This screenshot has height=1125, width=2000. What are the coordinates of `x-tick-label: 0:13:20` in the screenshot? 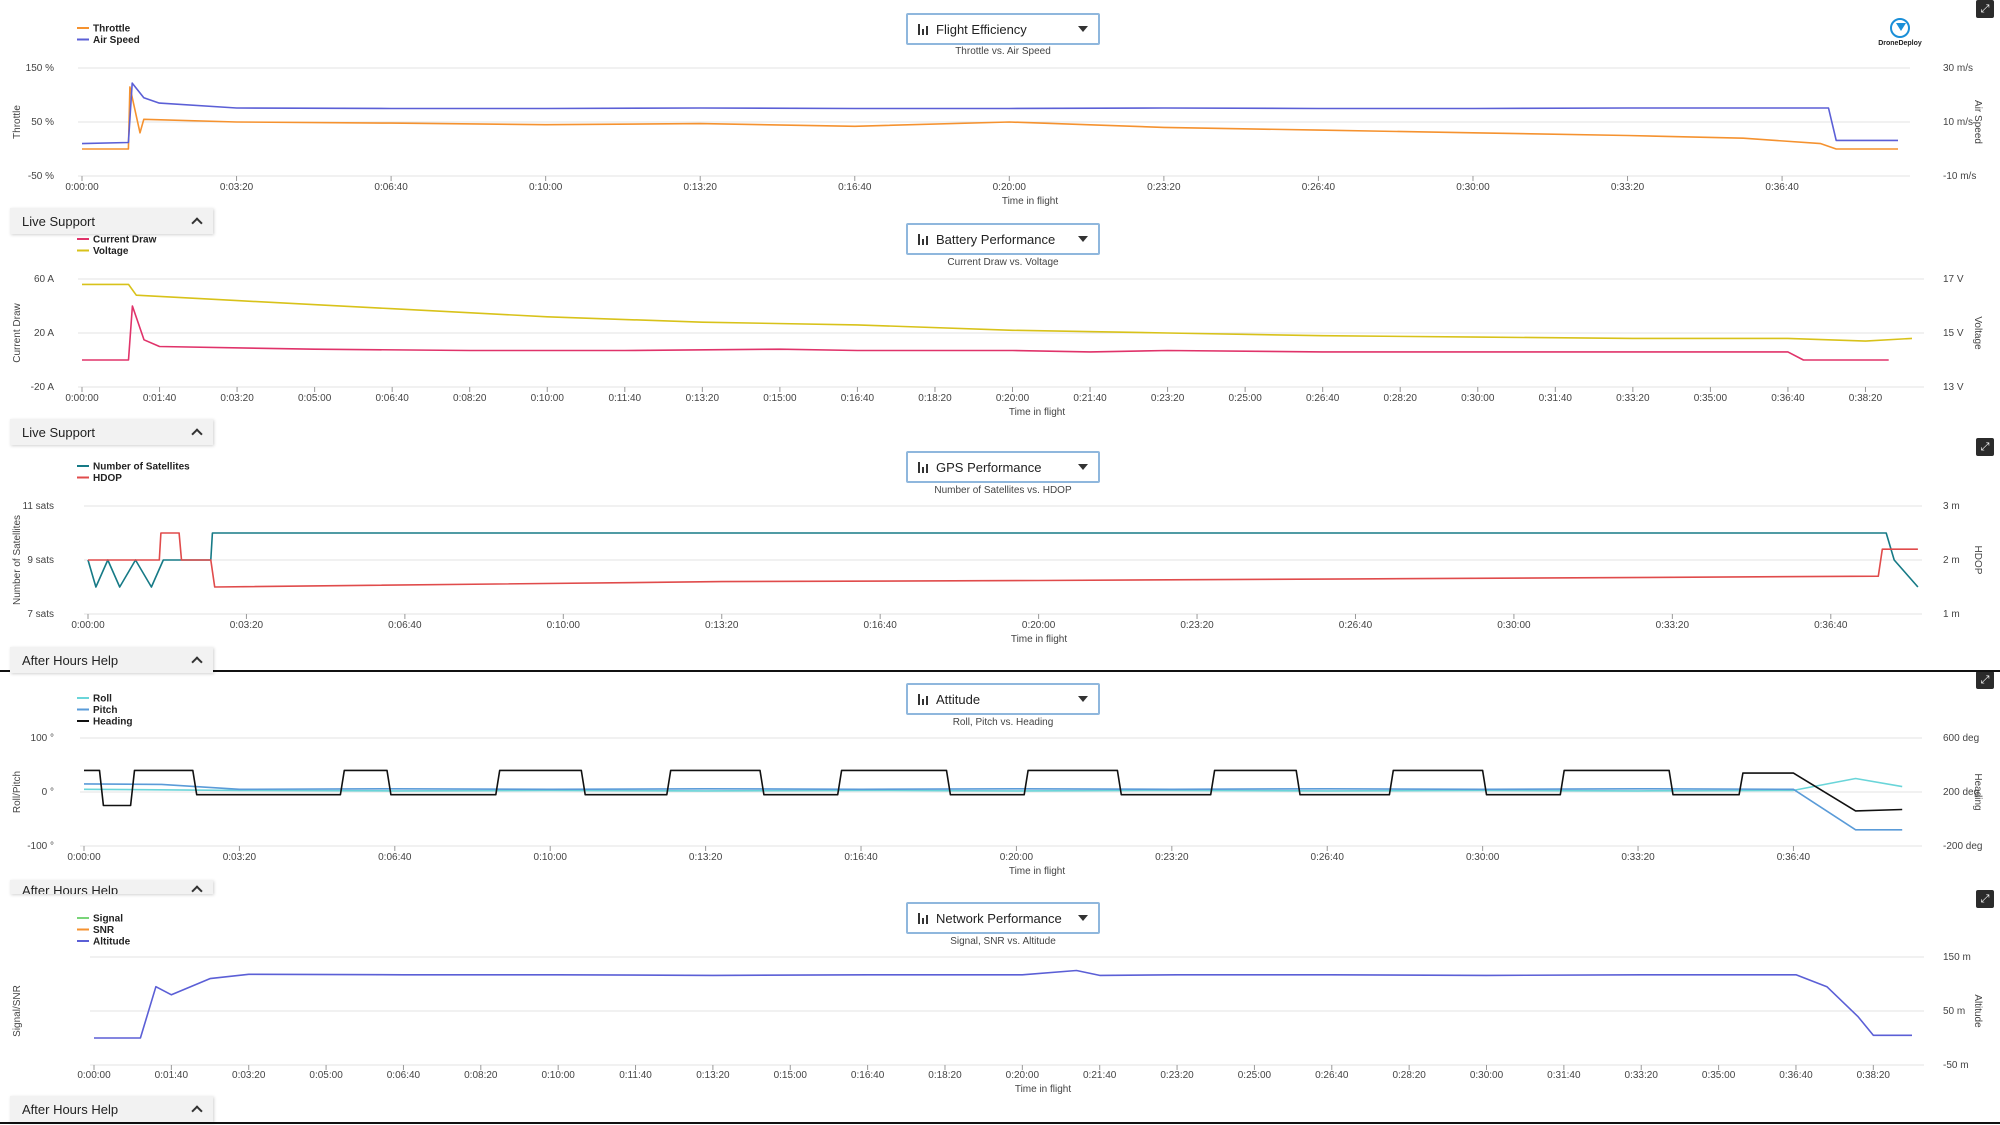 It's located at (706, 857).